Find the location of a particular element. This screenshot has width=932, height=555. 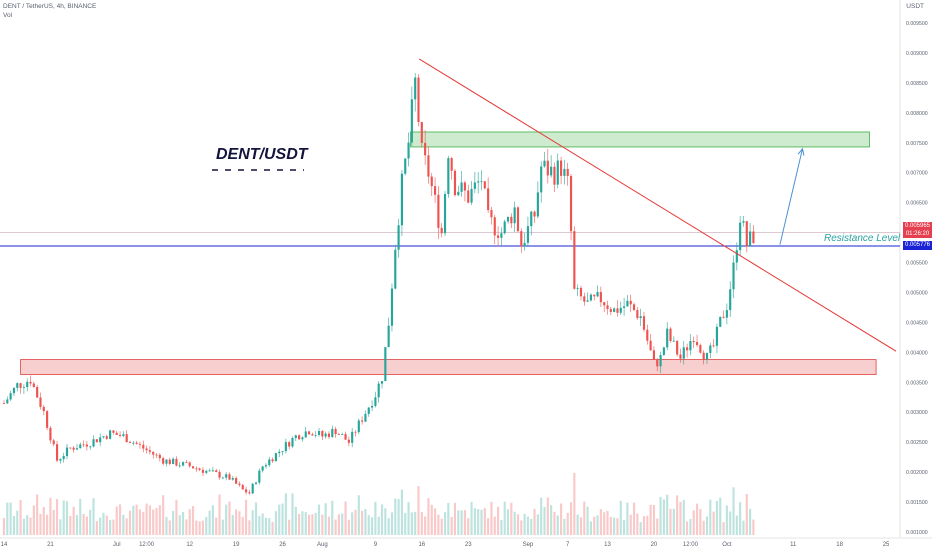

y-tick-label: 0.004500 is located at coordinates (917, 323).